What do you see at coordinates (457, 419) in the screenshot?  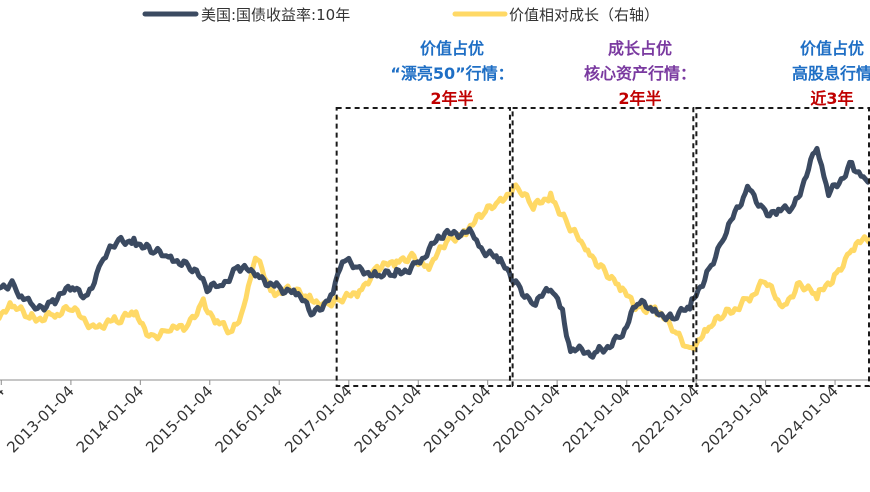 I see `x-tick-label-7: 2019-01-04` at bounding box center [457, 419].